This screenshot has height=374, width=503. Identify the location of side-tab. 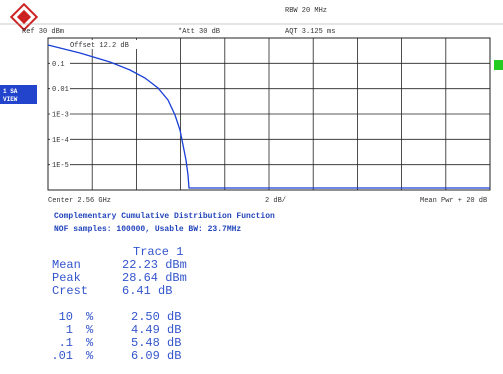
(18, 94).